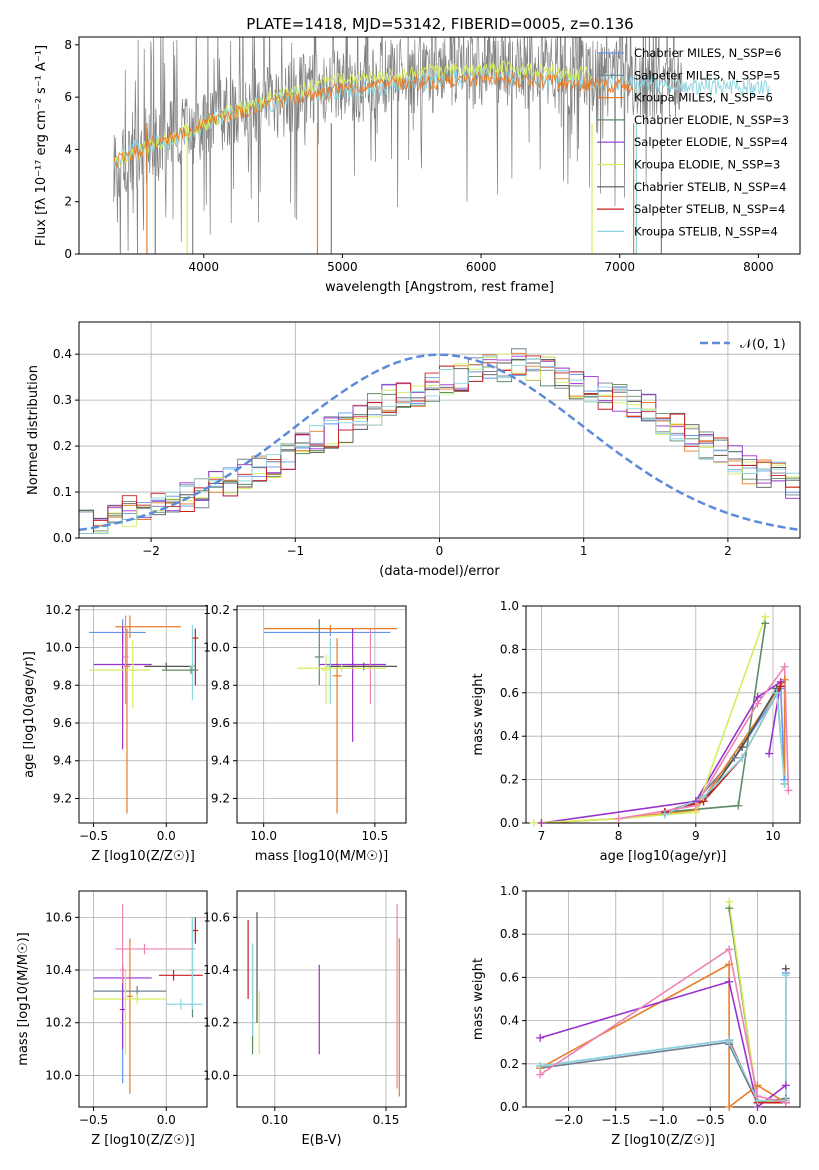  Describe the element at coordinates (68, 202) in the screenshot. I see `y-tick-label: 2` at that location.